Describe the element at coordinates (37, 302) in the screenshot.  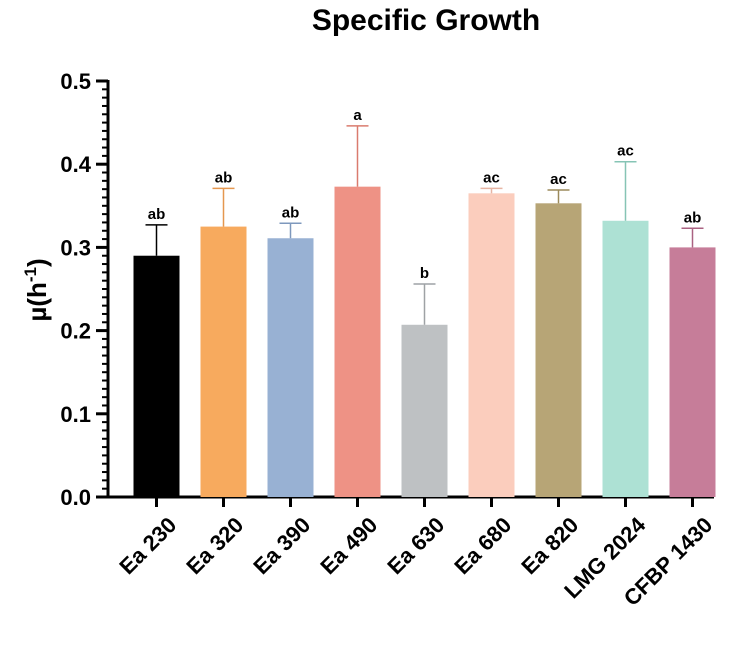
I see `y-axis-label-base: µ(h` at that location.